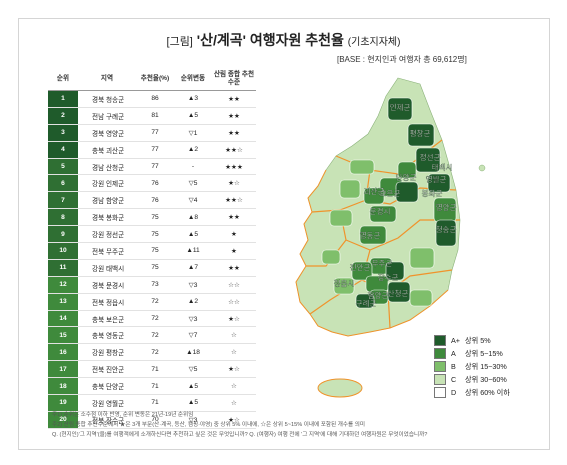 Image resolution: width=567 pixels, height=465 pixels. I want to click on region-cell: 경북 문경시, so click(107, 285).